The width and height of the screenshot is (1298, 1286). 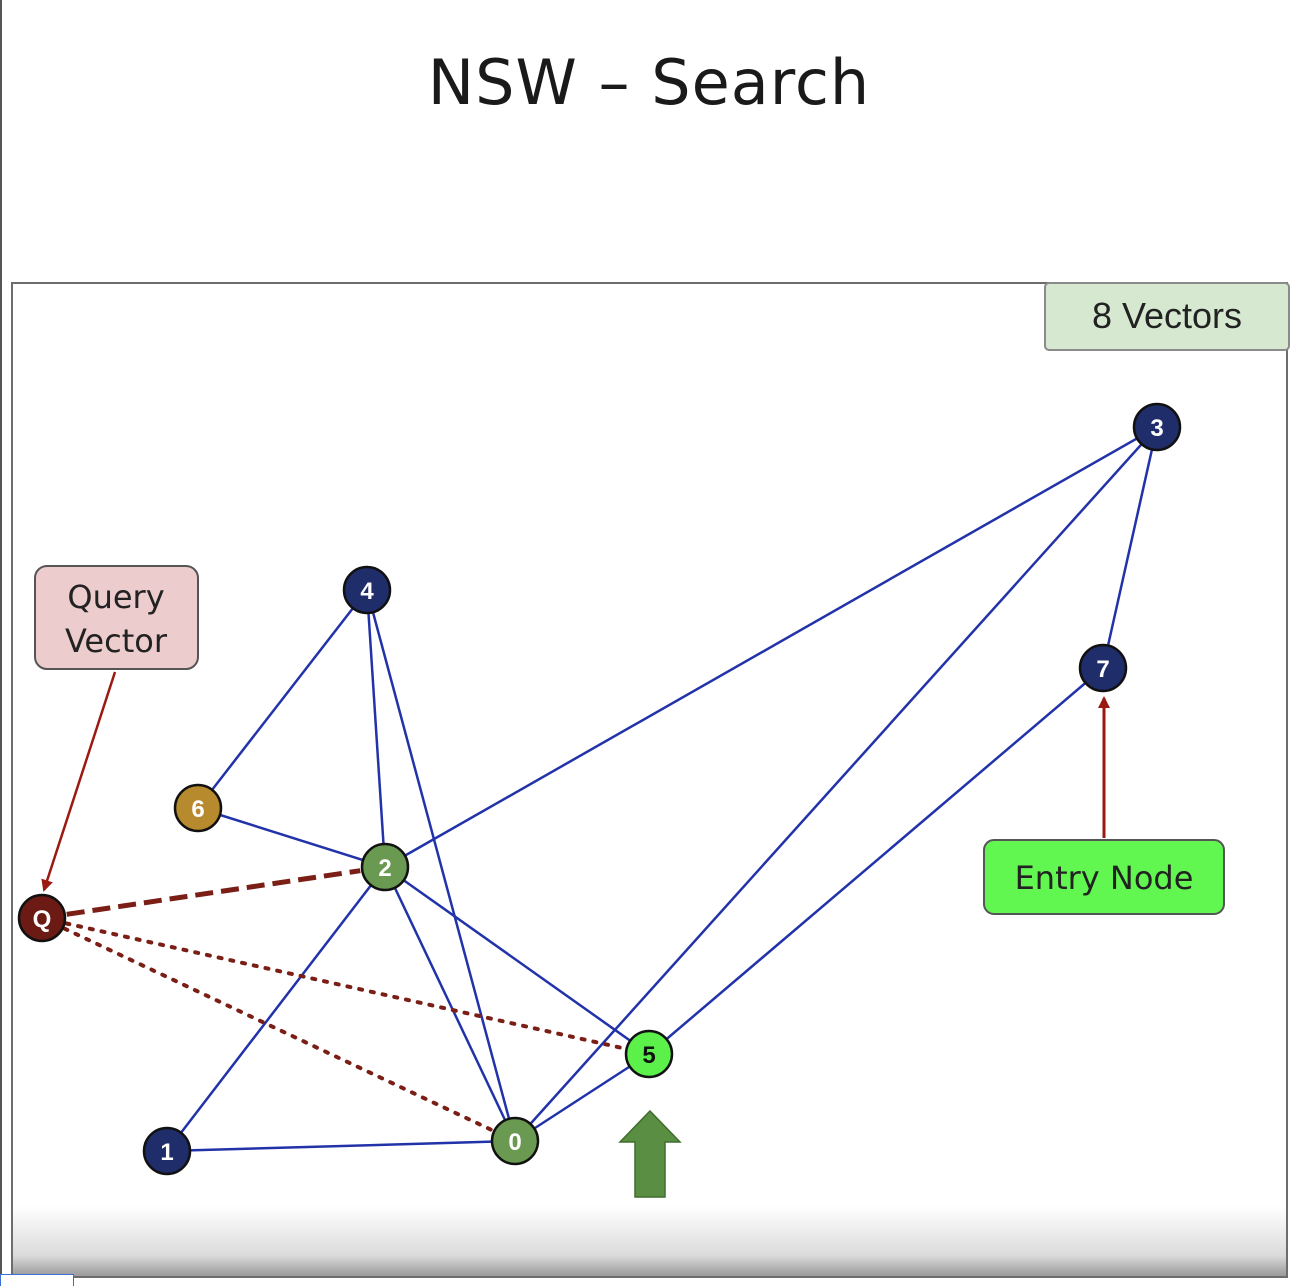 What do you see at coordinates (79, 781) in the screenshot?
I see `query-callout-arrow` at bounding box center [79, 781].